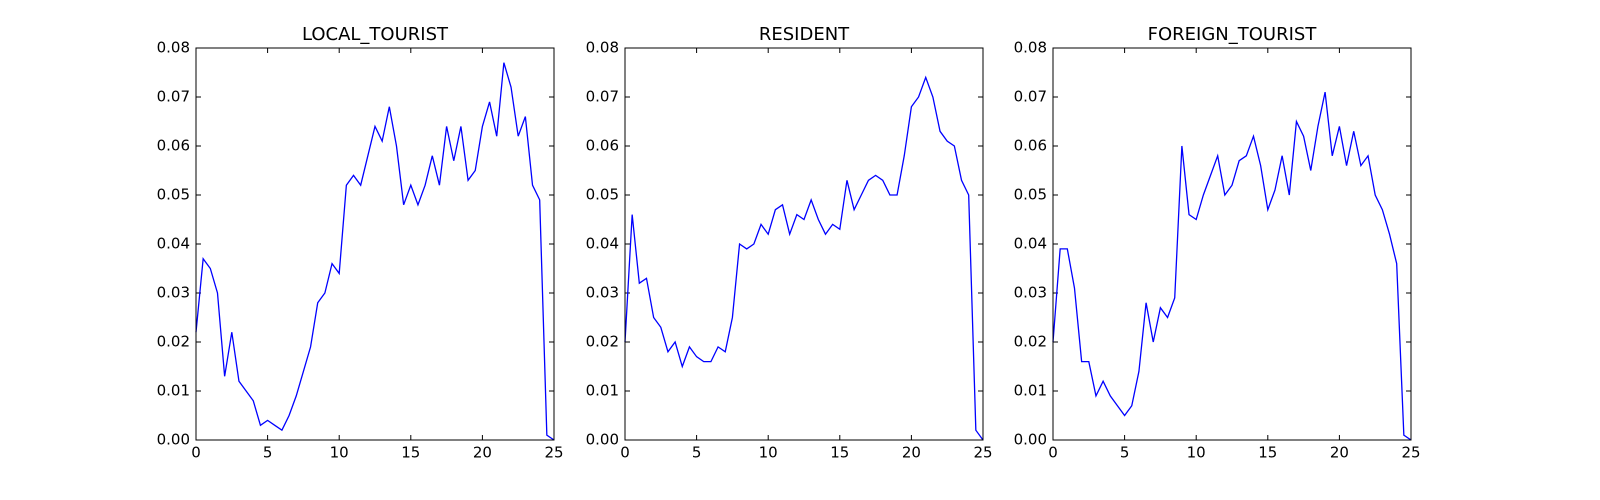 This screenshot has width=1600, height=500. I want to click on chart-title: LOCAL_TOURIST, so click(375, 34).